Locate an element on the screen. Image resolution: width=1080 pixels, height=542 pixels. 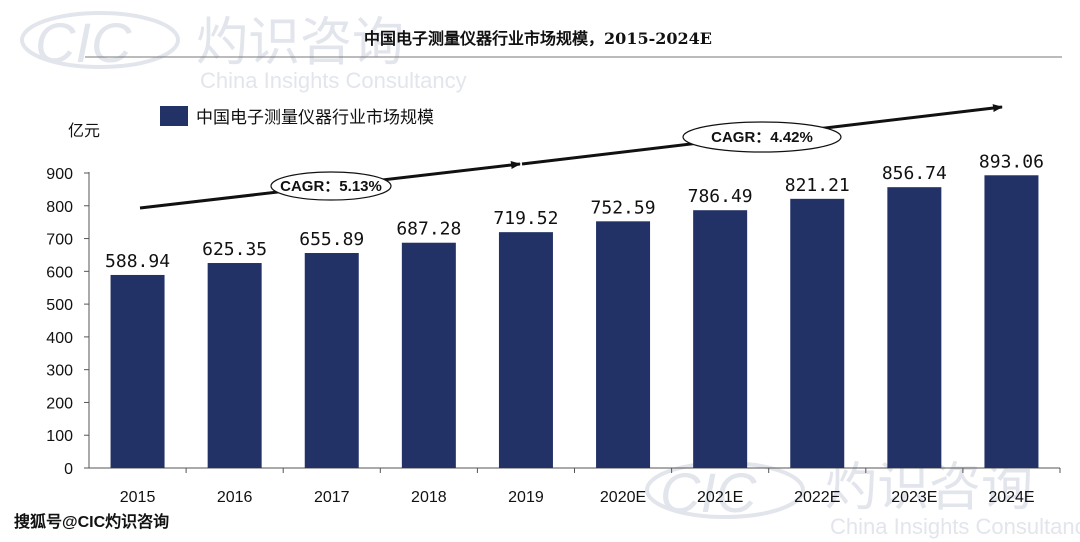
x-tick-label: 2023E is located at coordinates (914, 497).